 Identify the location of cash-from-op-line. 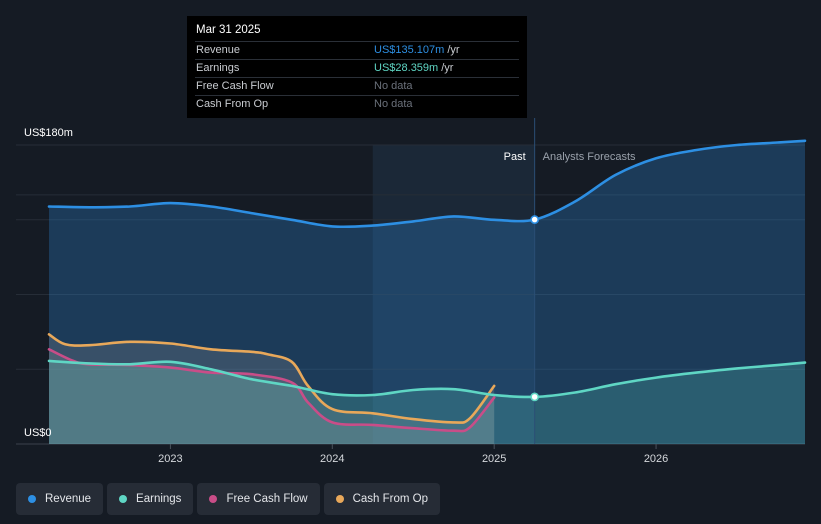
(271, 378).